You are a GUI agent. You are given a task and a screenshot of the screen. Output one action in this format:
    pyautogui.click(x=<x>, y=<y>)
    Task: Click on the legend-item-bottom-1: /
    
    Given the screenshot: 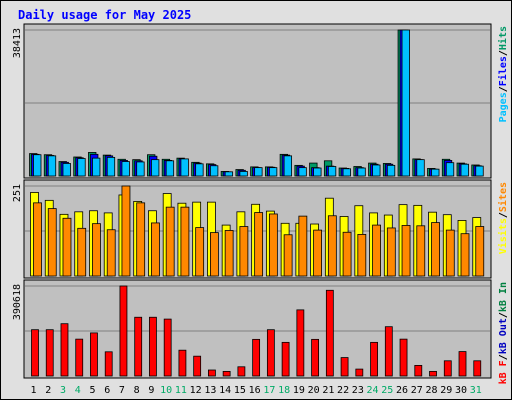 What is the action you would take?
    pyautogui.click(x=503, y=357)
    